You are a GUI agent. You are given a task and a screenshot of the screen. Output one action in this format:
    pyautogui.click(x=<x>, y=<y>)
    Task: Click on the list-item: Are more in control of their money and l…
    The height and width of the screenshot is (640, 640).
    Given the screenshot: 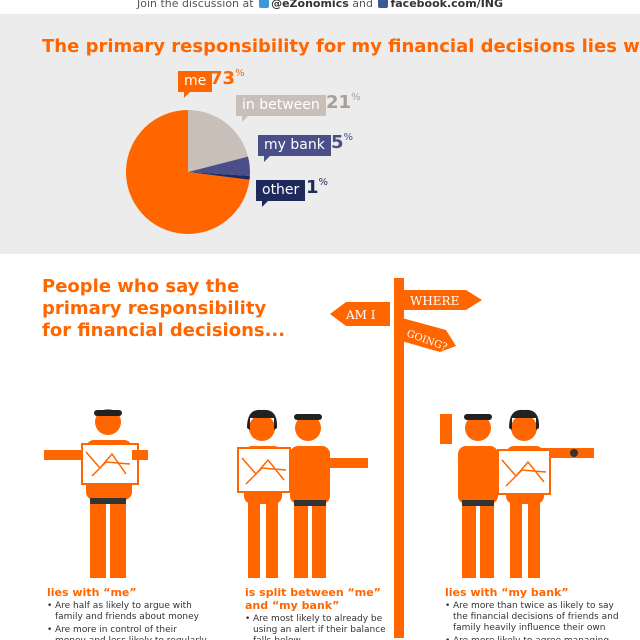 What is the action you would take?
    pyautogui.click(x=127, y=632)
    